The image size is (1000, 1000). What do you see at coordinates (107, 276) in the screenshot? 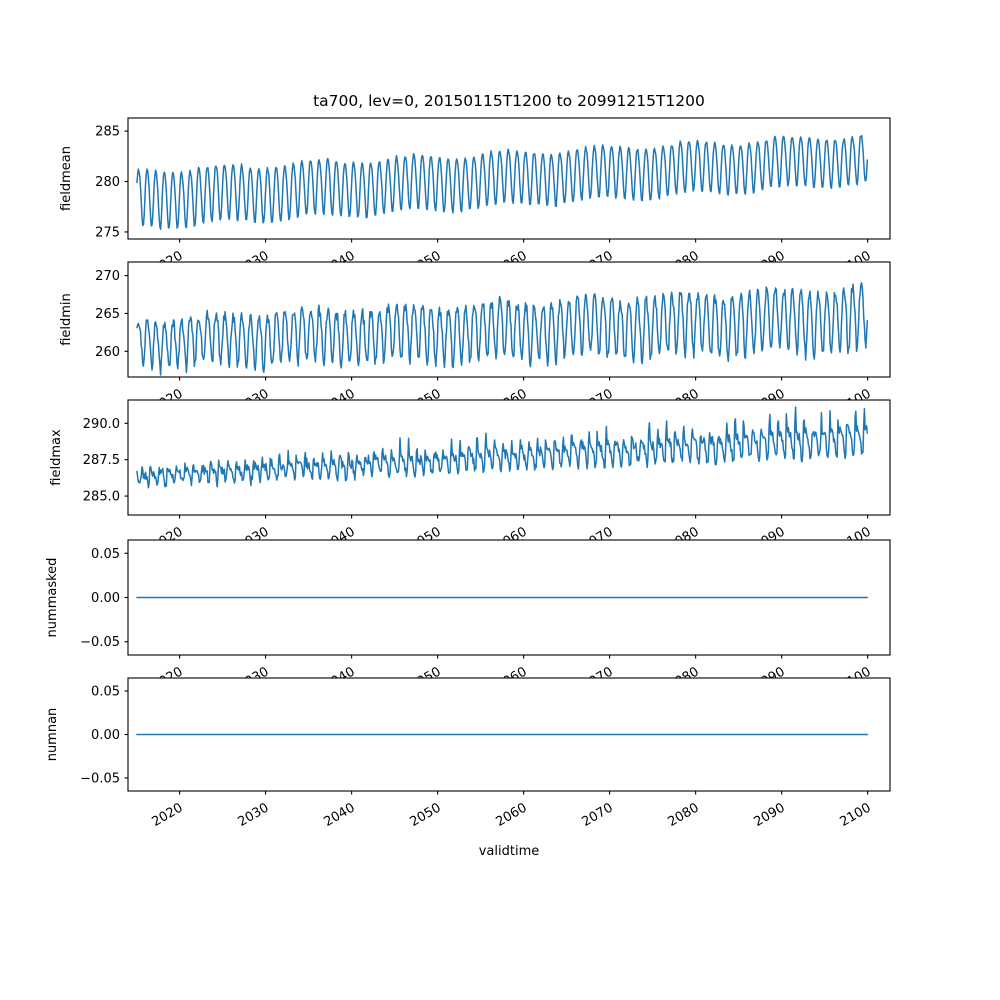
I see `y-tick-label: 270` at bounding box center [107, 276].